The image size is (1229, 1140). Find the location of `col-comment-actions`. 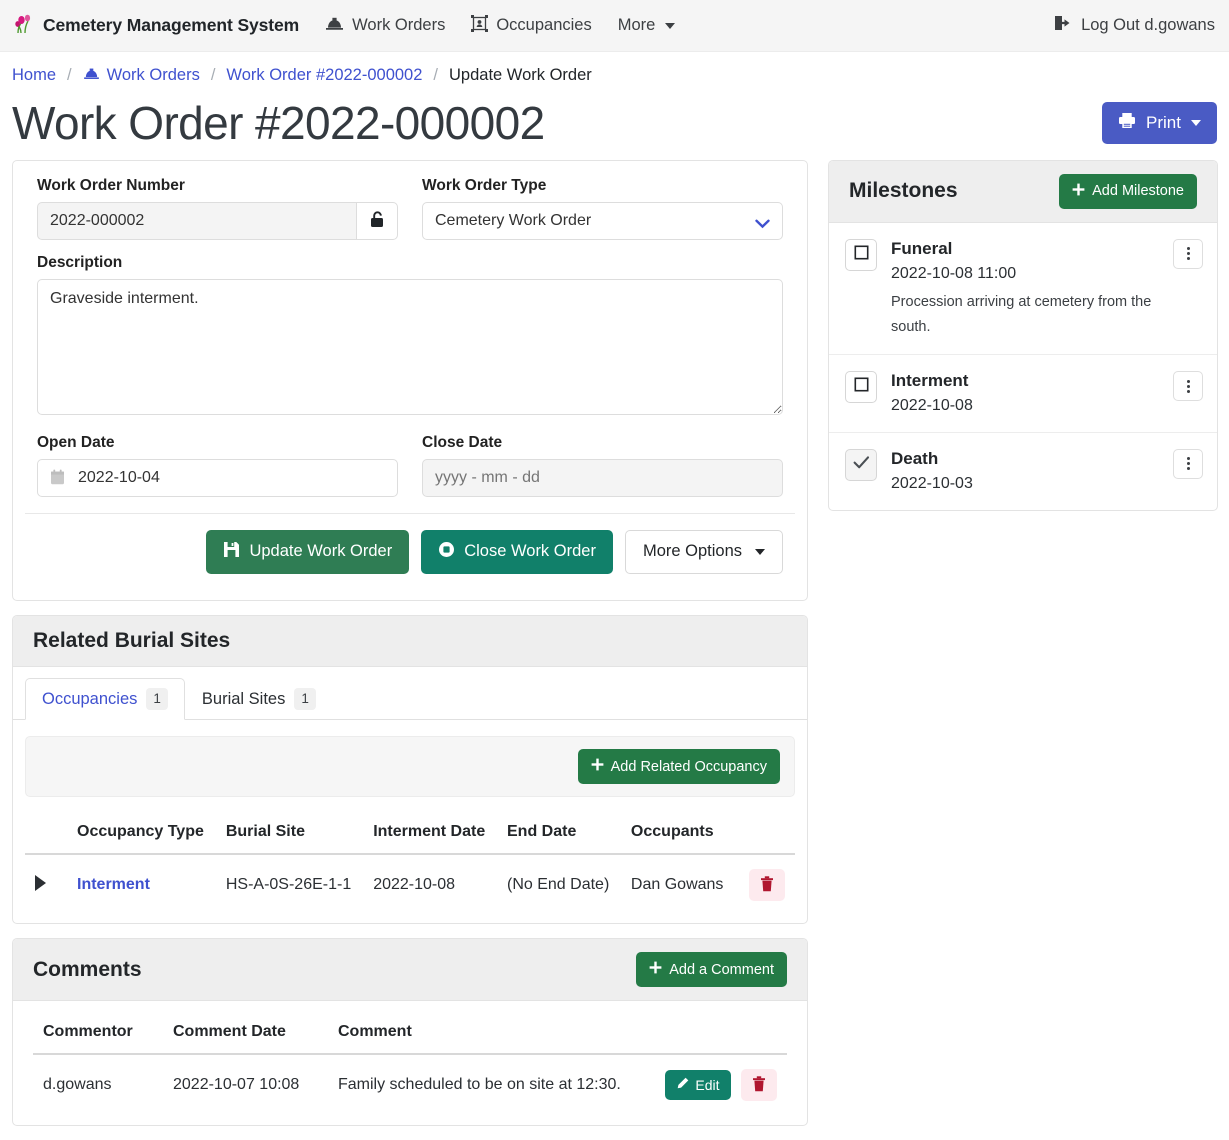

col-comment-actions is located at coordinates (721, 1033).